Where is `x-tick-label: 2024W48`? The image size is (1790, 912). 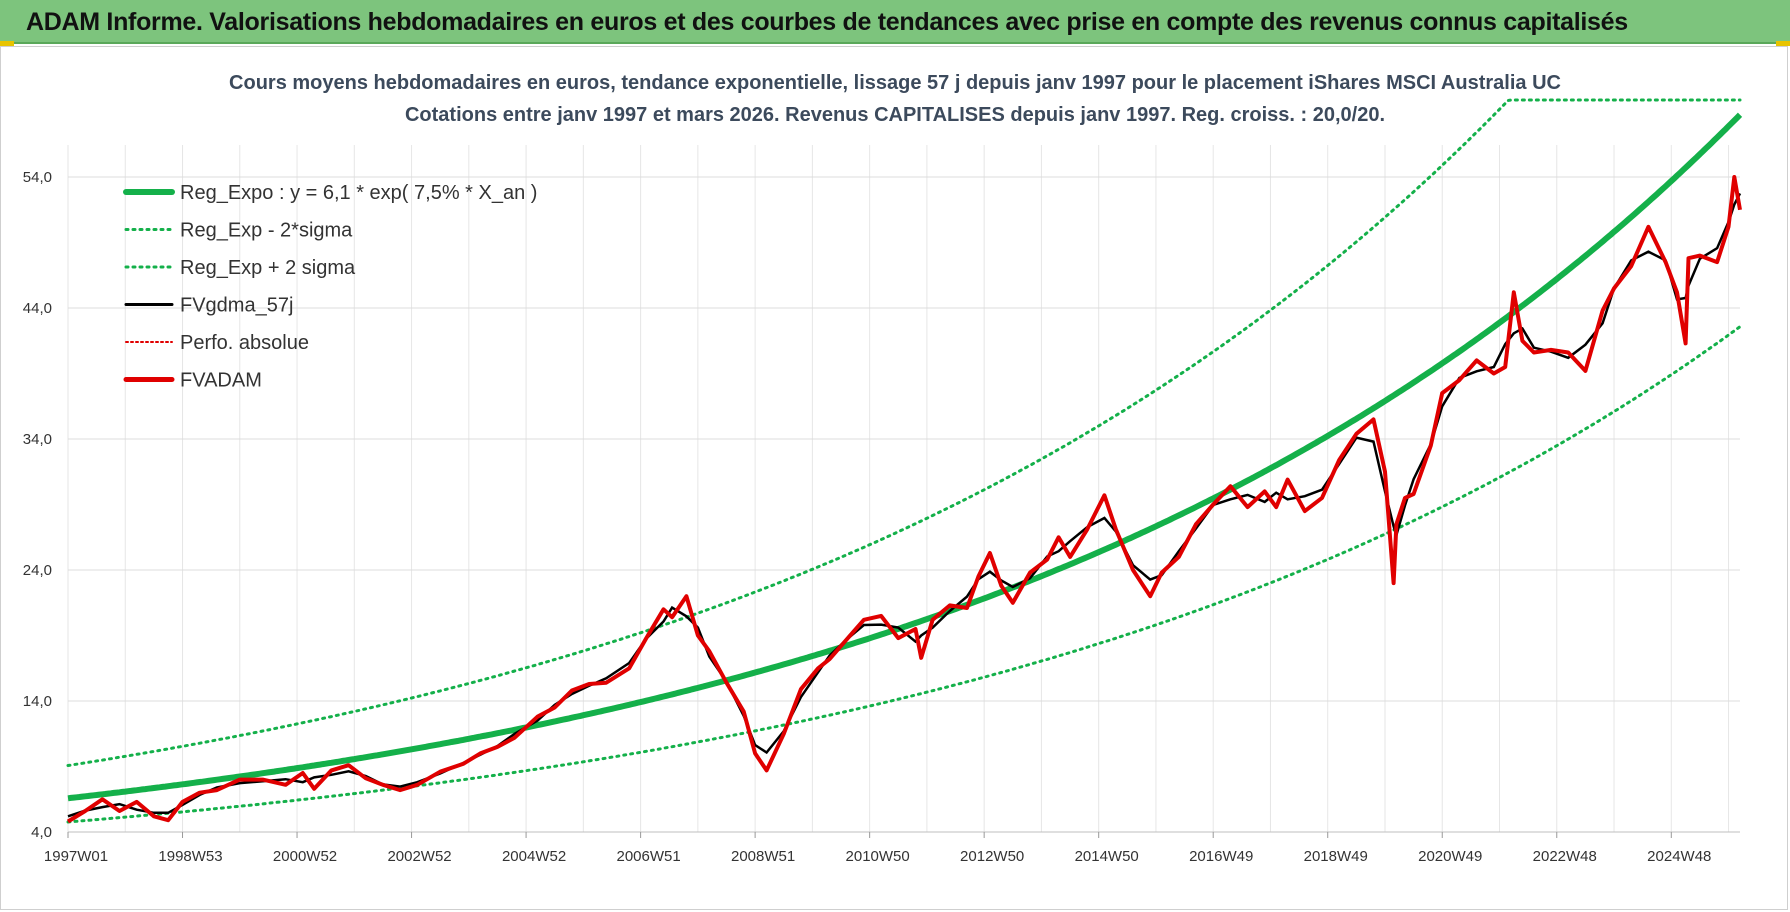 x-tick-label: 2024W48 is located at coordinates (1679, 856).